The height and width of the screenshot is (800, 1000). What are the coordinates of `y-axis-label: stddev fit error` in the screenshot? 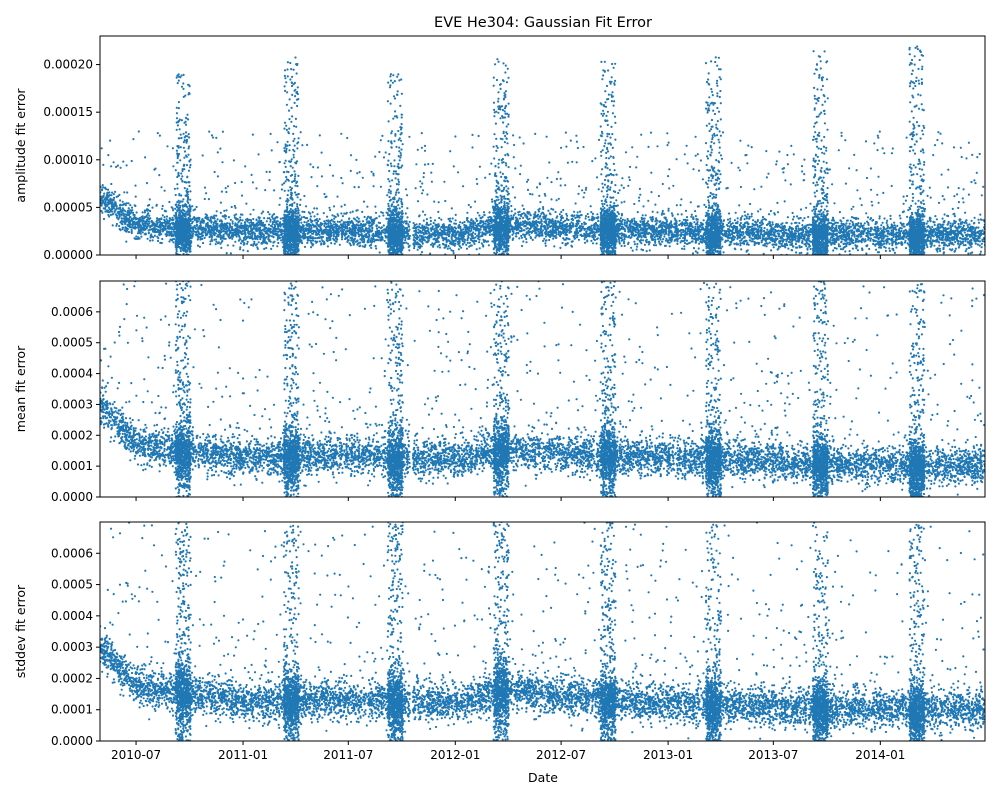 It's located at (20, 631).